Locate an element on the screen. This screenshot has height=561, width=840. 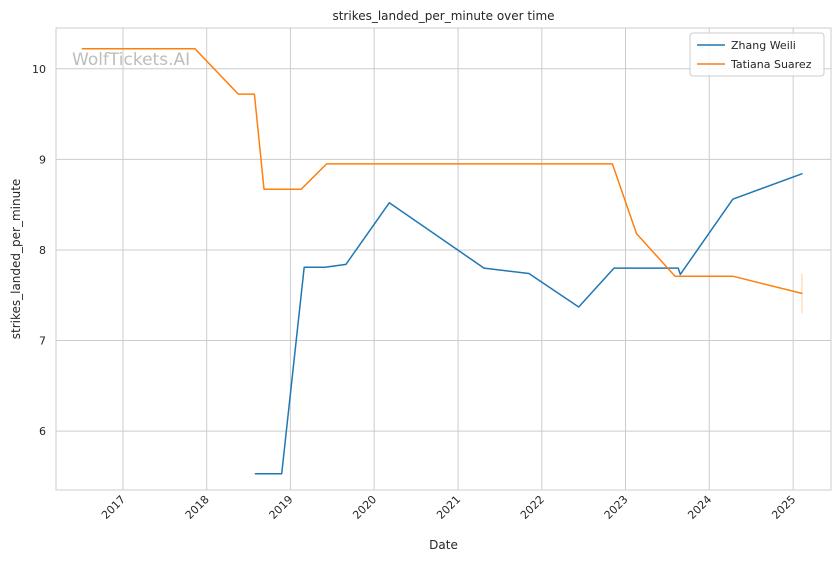
x-tick-label: 2020 is located at coordinates (364, 507).